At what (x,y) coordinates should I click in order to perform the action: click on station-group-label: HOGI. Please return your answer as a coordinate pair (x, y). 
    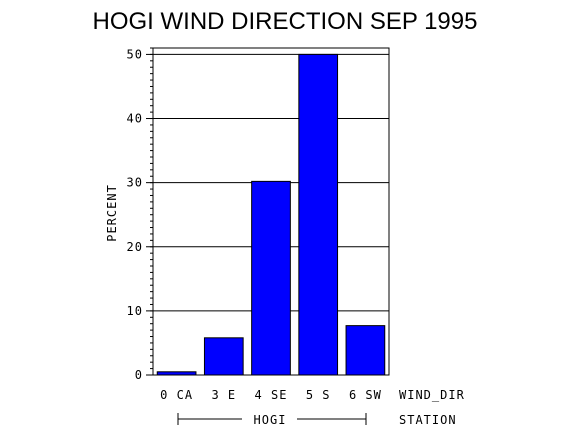
    Looking at the image, I should click on (270, 420).